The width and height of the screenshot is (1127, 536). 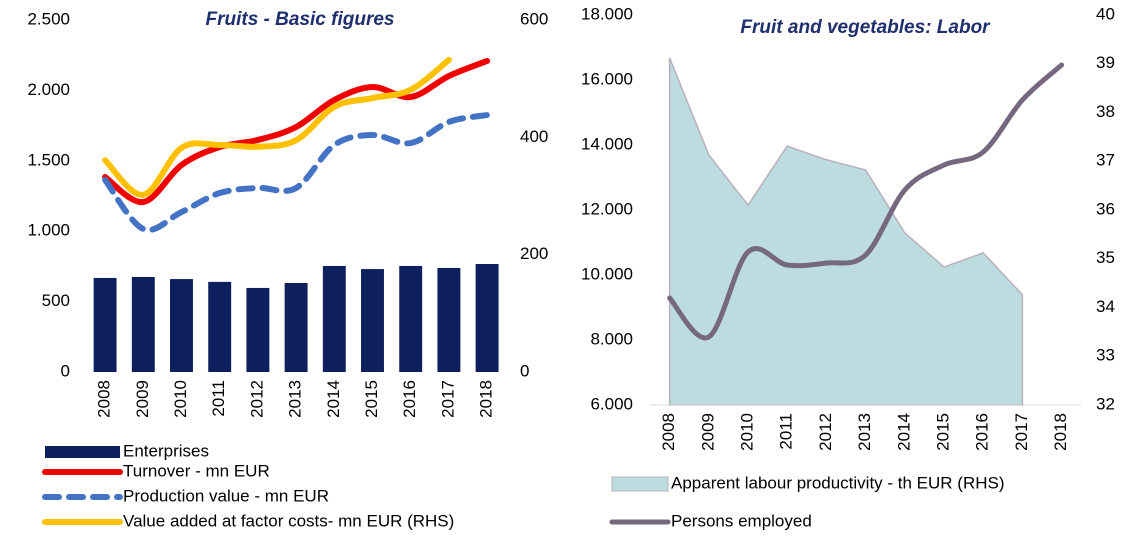 What do you see at coordinates (607, 13) in the screenshot?
I see `y-tick-label: 18.000` at bounding box center [607, 13].